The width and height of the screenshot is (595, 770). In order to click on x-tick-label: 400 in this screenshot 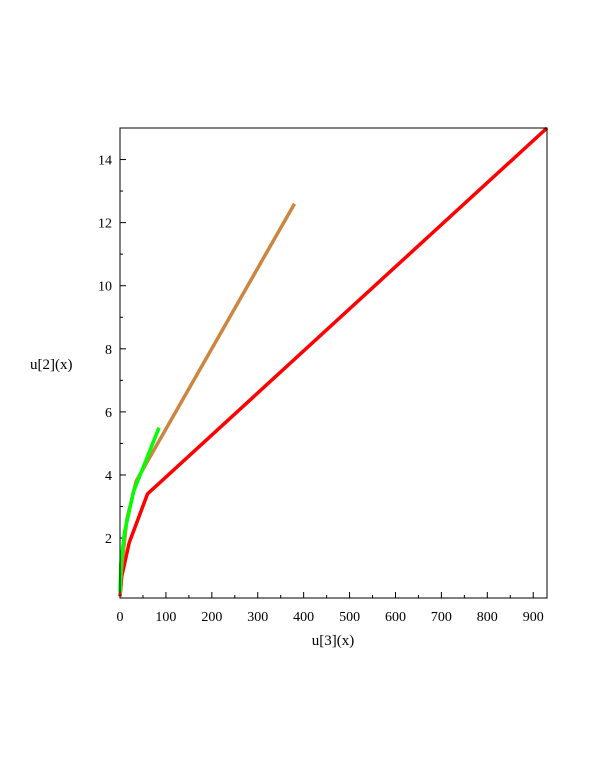, I will do `click(303, 617)`.